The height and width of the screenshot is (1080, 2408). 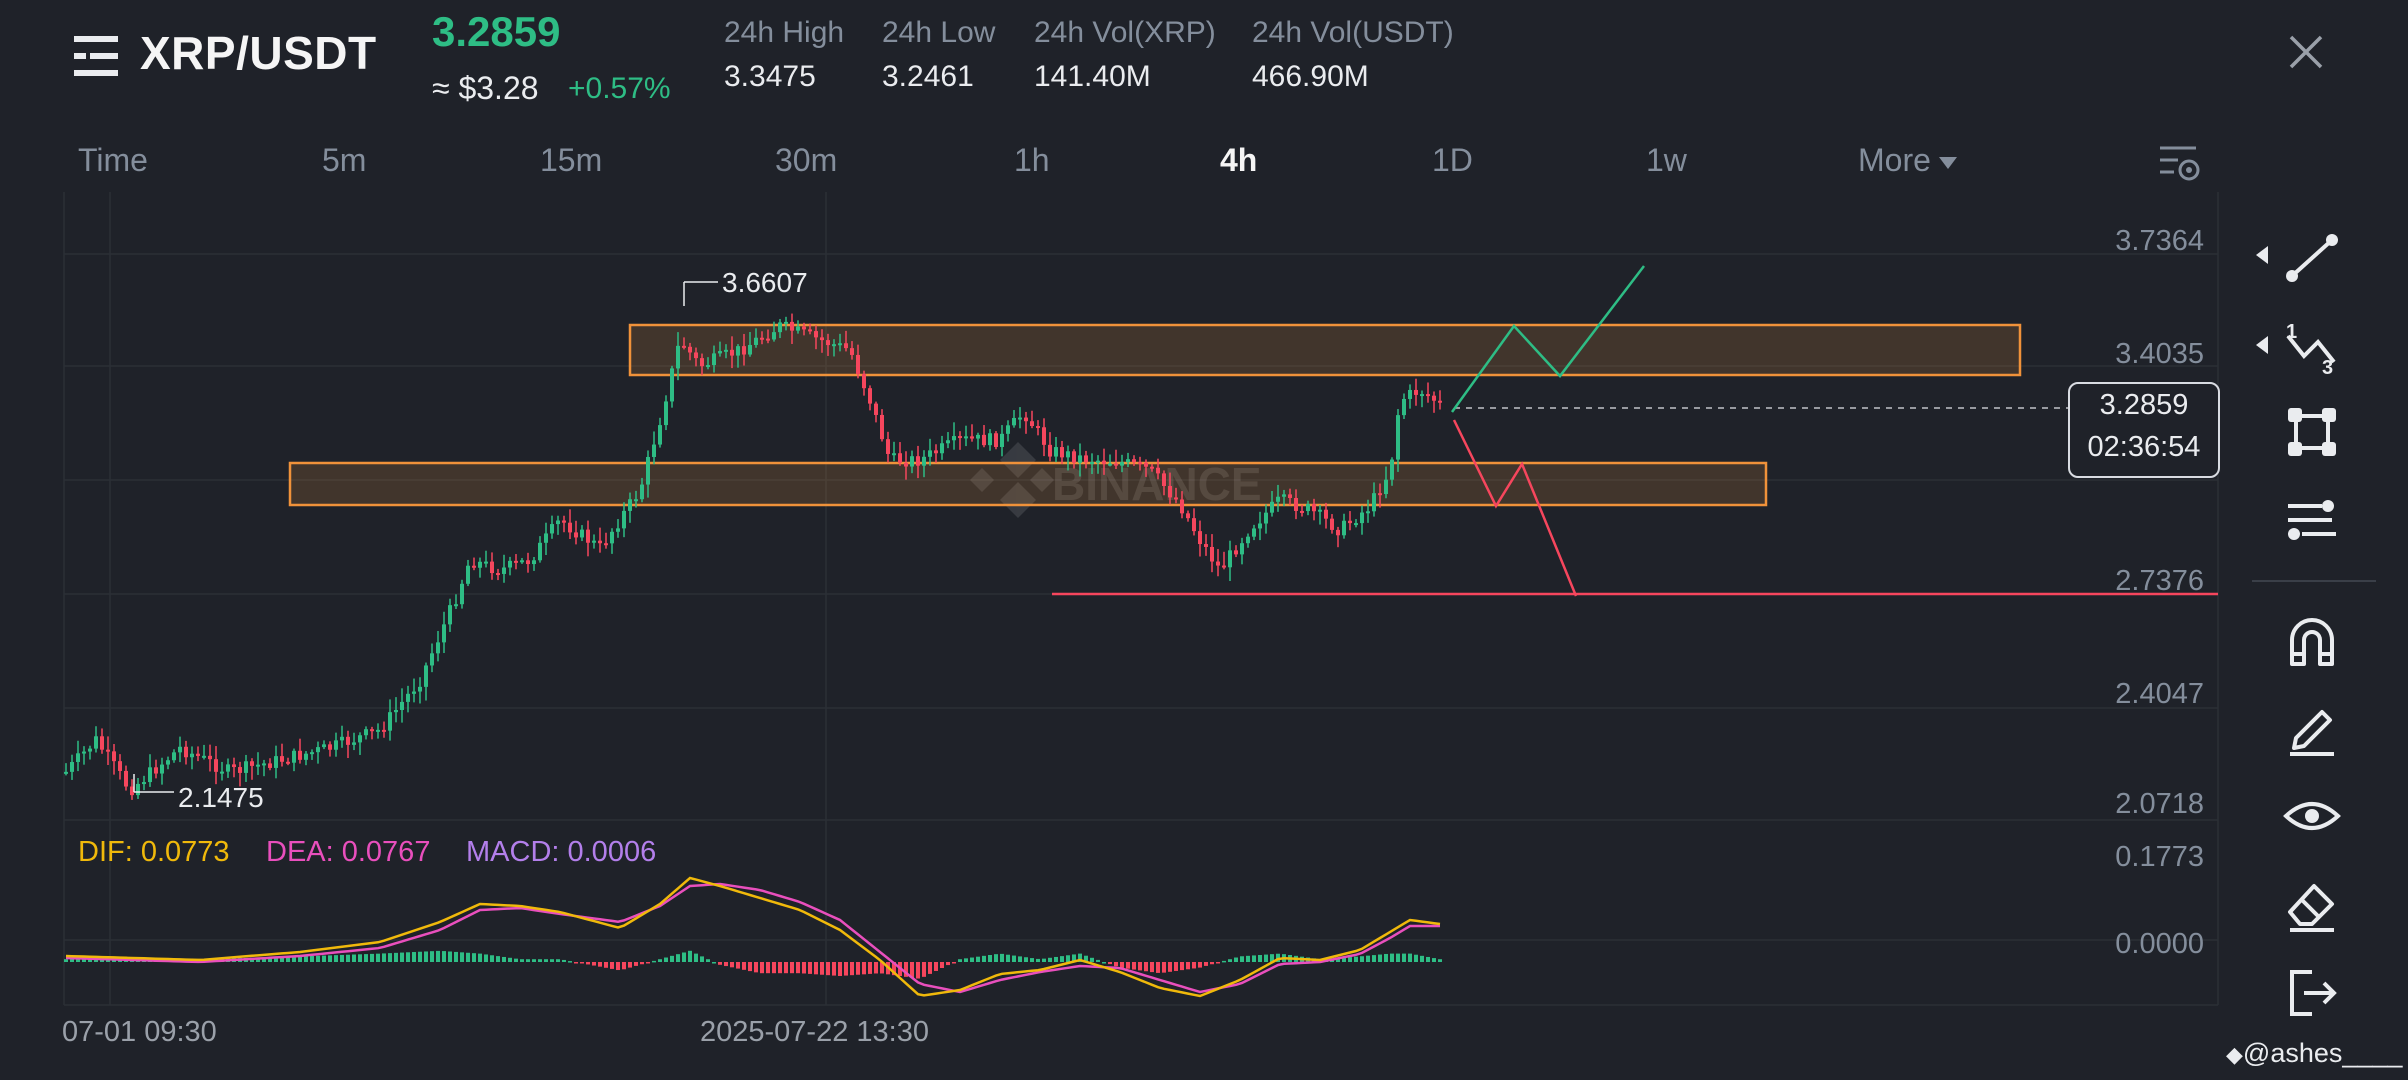 What do you see at coordinates (2180, 164) in the screenshot?
I see `chart-settings-icon` at bounding box center [2180, 164].